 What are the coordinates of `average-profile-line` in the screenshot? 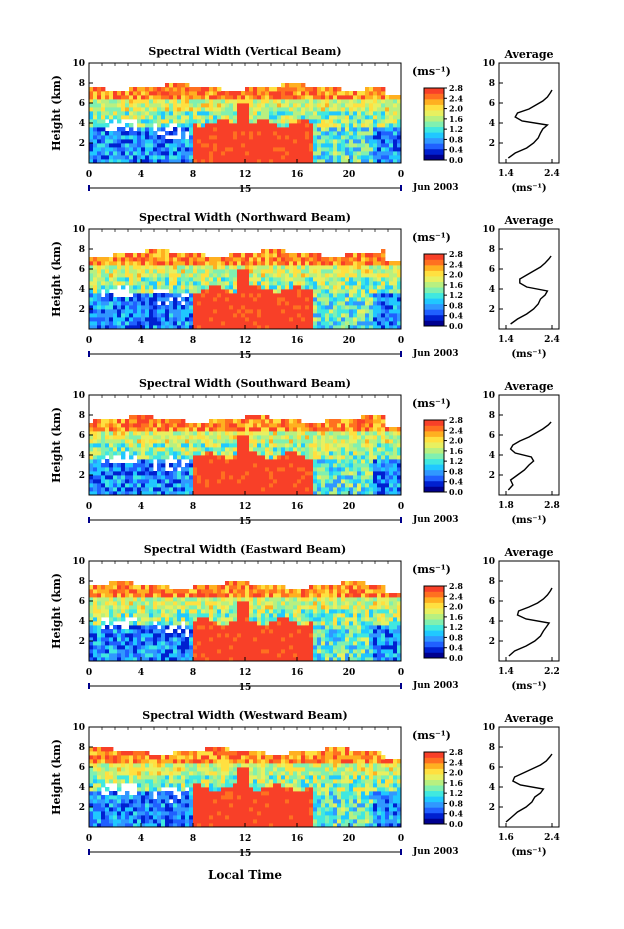 It's located at (530, 124).